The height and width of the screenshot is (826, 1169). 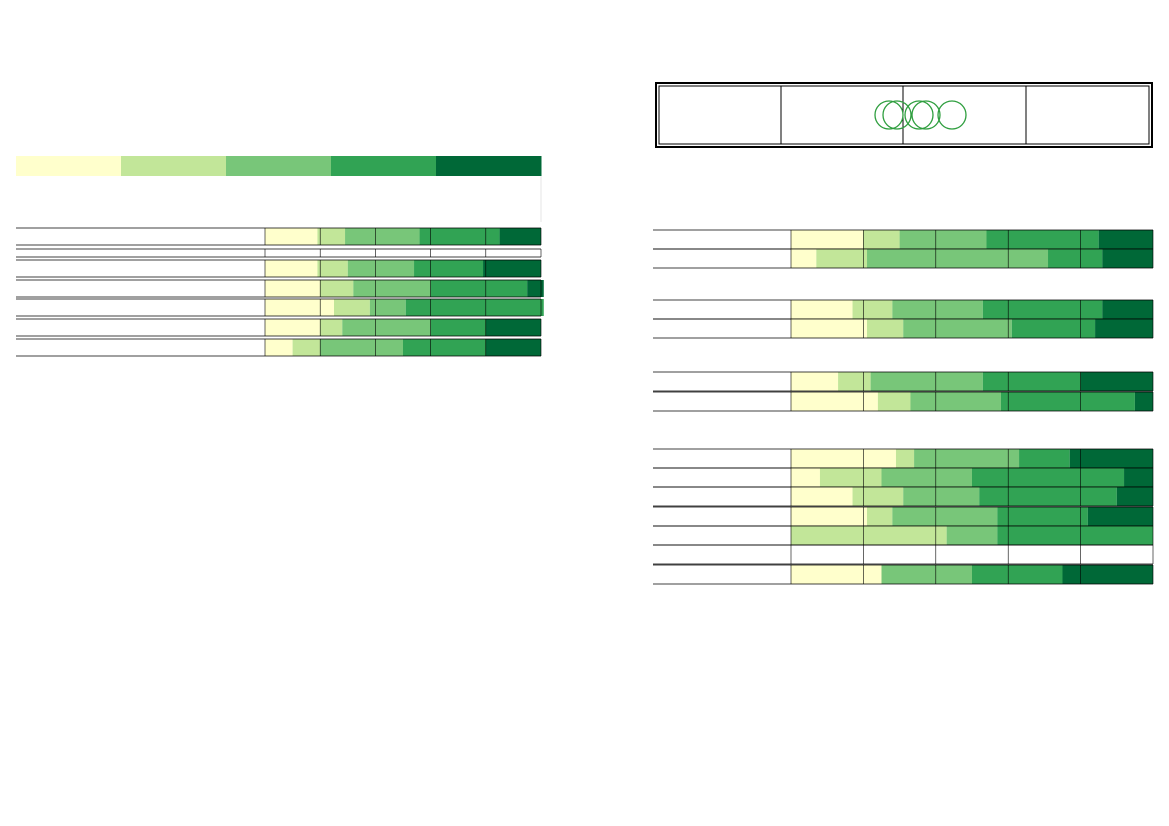 I want to click on header-box-inner, so click(x=904, y=115).